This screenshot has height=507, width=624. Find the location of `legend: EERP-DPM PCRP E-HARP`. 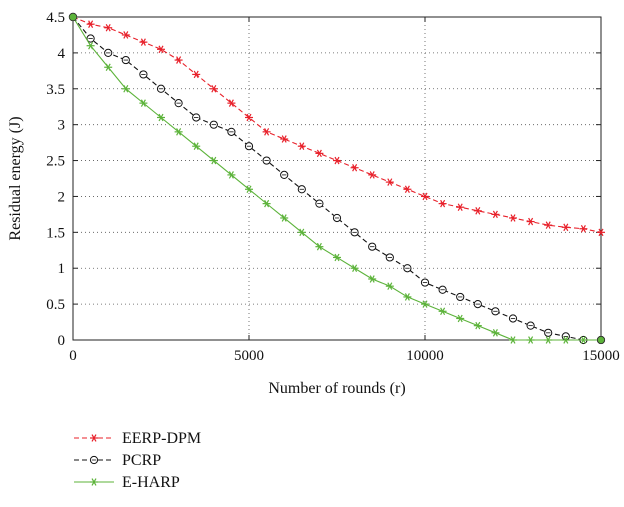

legend: EERP-DPM PCRP E-HARP is located at coordinates (137, 460).